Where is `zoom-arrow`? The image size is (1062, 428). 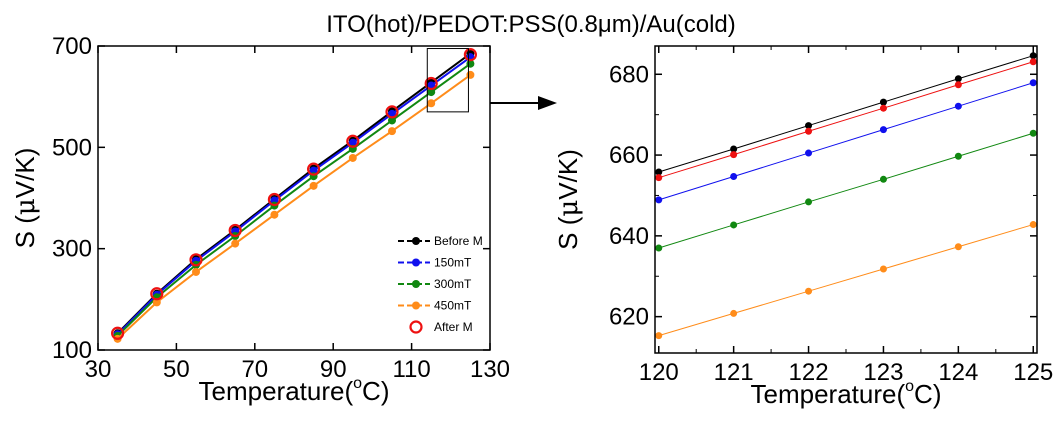
zoom-arrow is located at coordinates (523, 103).